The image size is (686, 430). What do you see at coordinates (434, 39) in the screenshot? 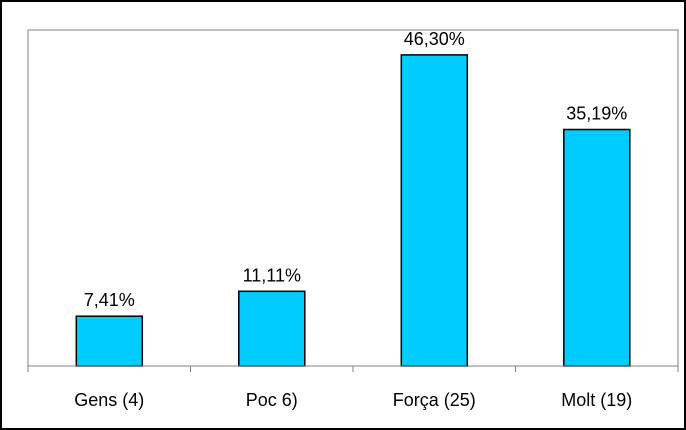
I see `data-label: 46,30%` at bounding box center [434, 39].